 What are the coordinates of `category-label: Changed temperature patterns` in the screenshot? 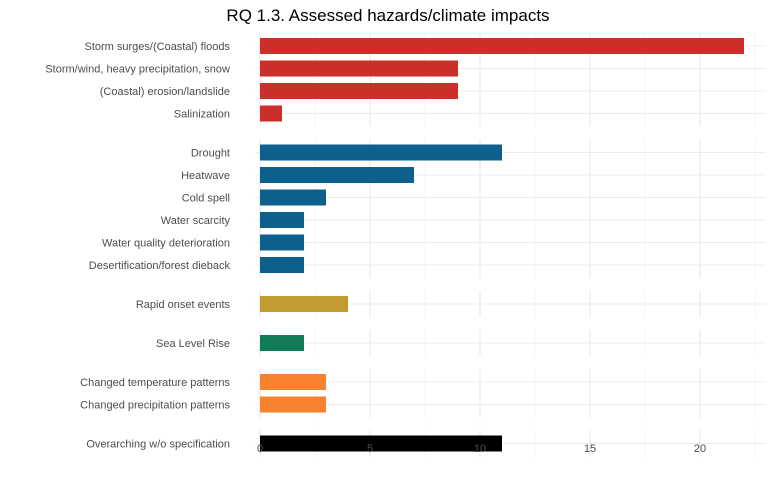 It's located at (155, 383).